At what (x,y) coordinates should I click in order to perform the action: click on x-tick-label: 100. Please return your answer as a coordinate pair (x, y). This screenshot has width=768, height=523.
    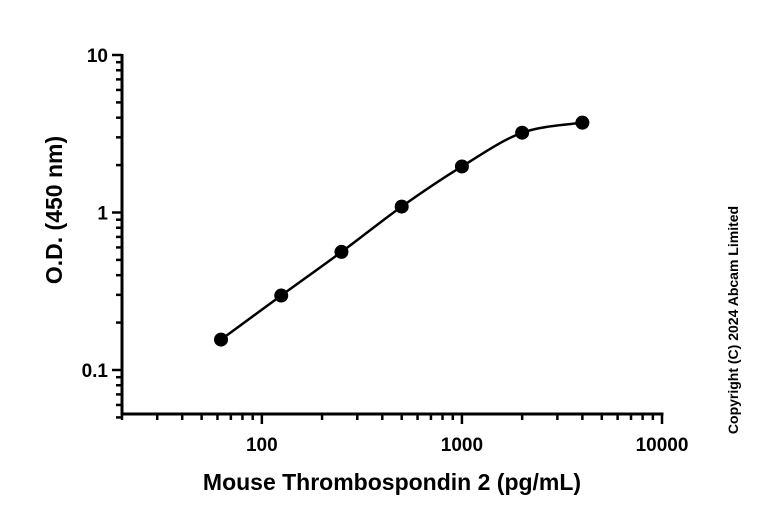
    Looking at the image, I should click on (262, 445).